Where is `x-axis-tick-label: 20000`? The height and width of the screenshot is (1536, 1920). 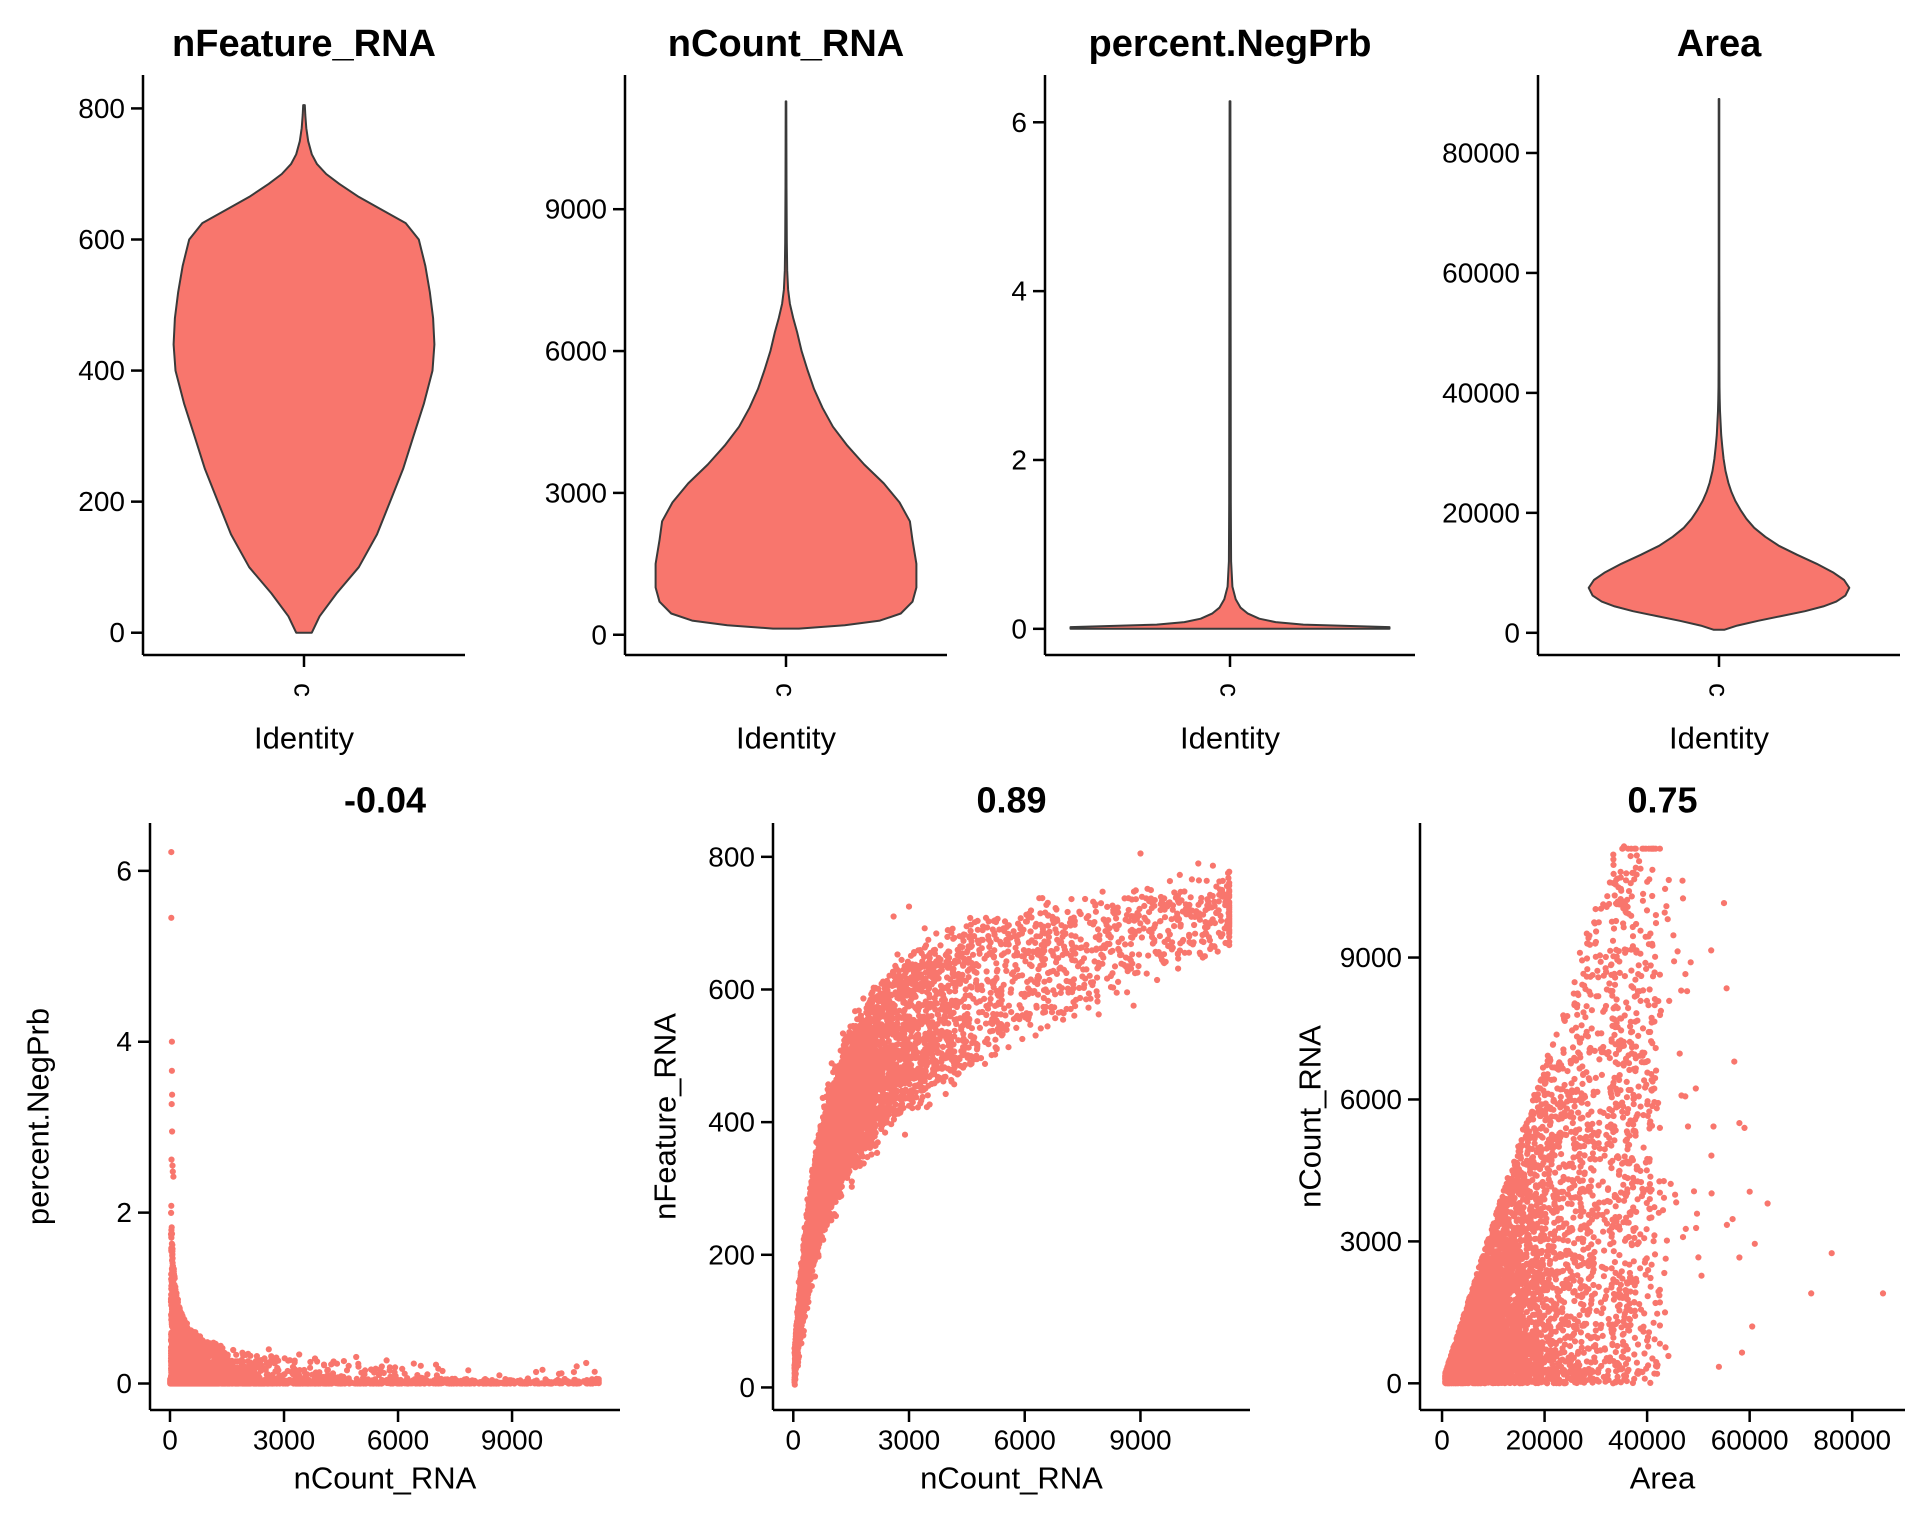 x-axis-tick-label: 20000 is located at coordinates (1545, 1440).